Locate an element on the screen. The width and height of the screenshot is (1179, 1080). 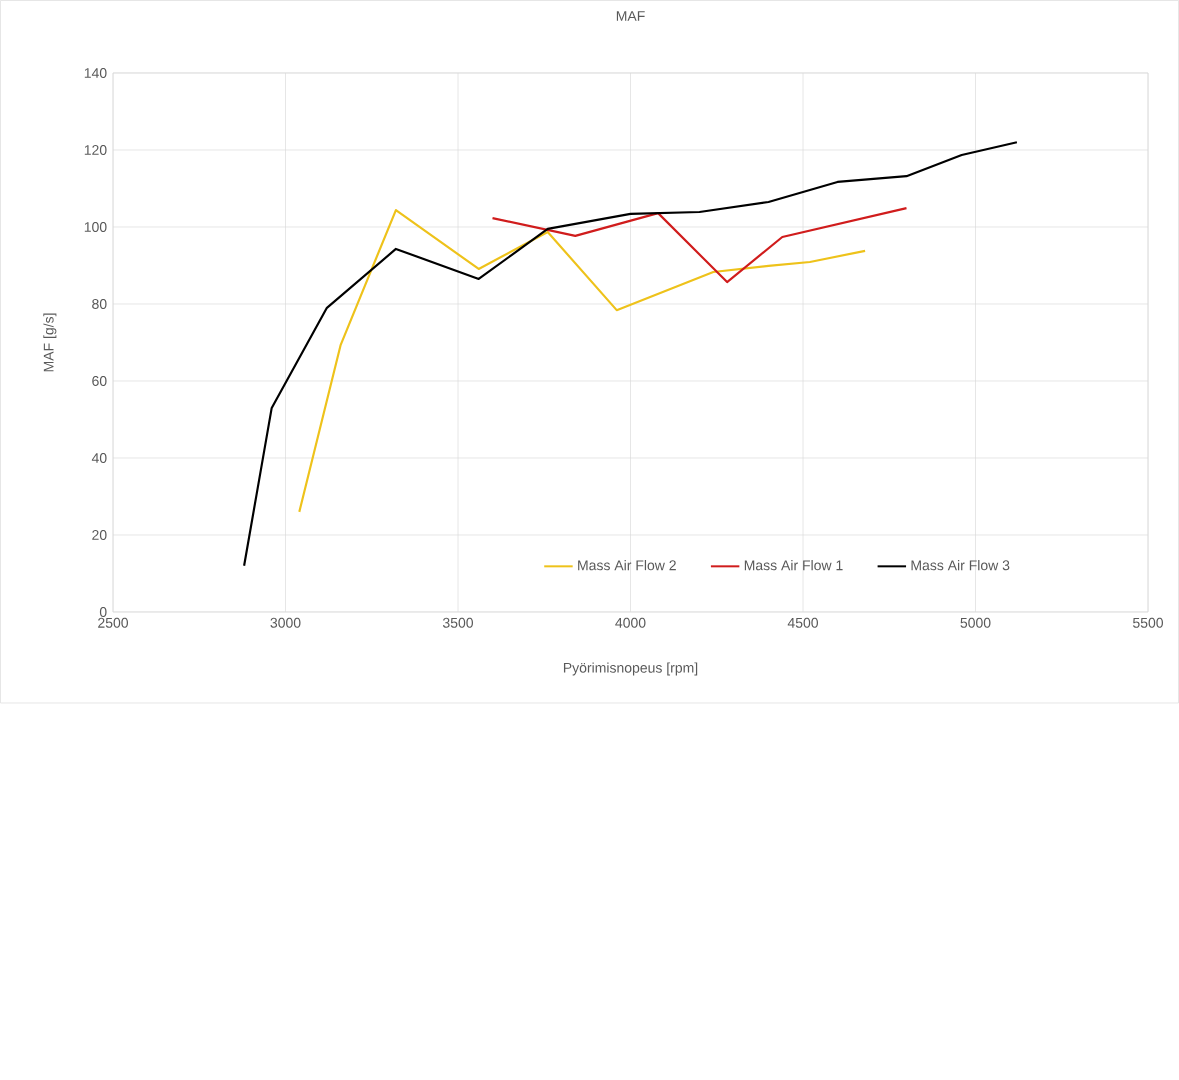
y-tick-label: 60 is located at coordinates (99, 381).